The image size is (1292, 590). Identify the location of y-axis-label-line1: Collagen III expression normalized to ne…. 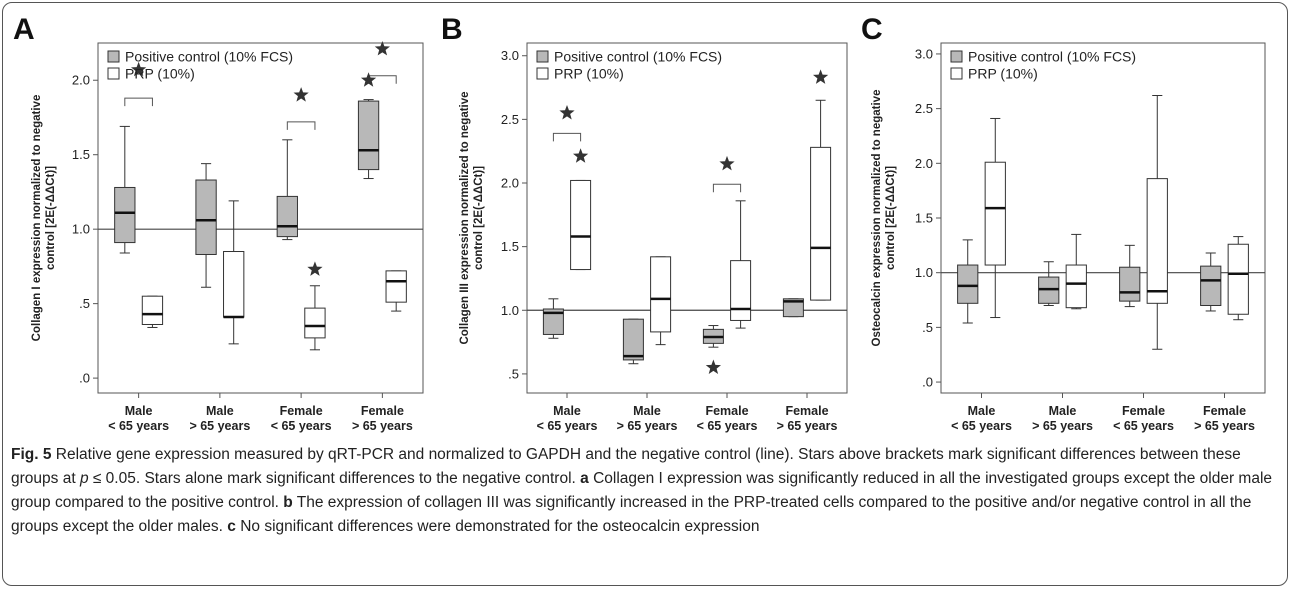
(465, 217).